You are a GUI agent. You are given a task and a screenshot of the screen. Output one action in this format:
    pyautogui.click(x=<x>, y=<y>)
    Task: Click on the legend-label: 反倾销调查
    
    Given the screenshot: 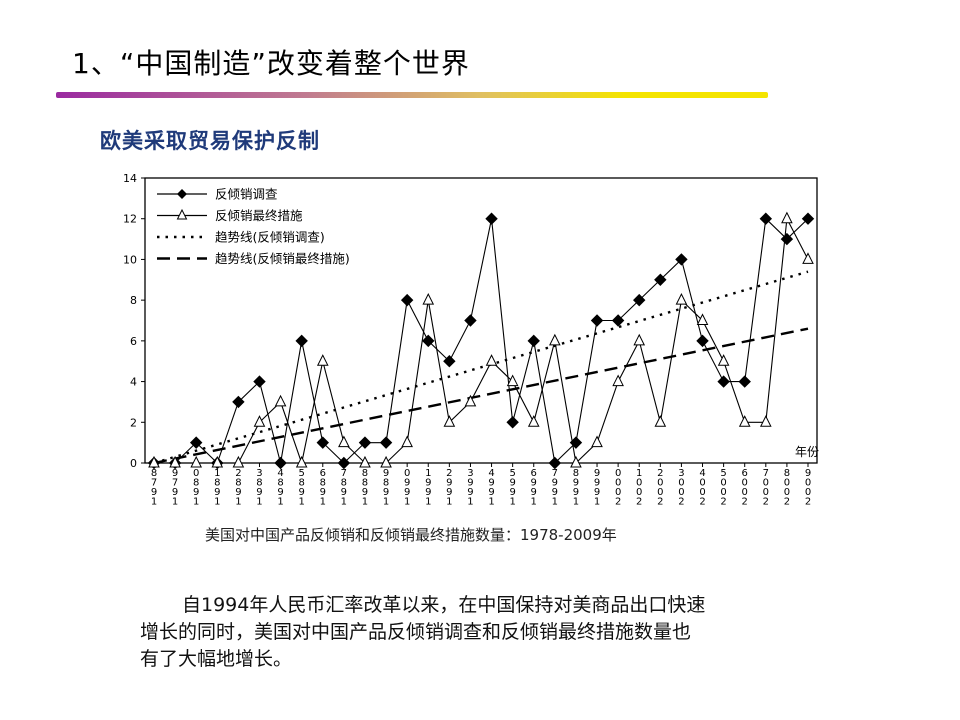 What is the action you would take?
    pyautogui.click(x=246, y=194)
    